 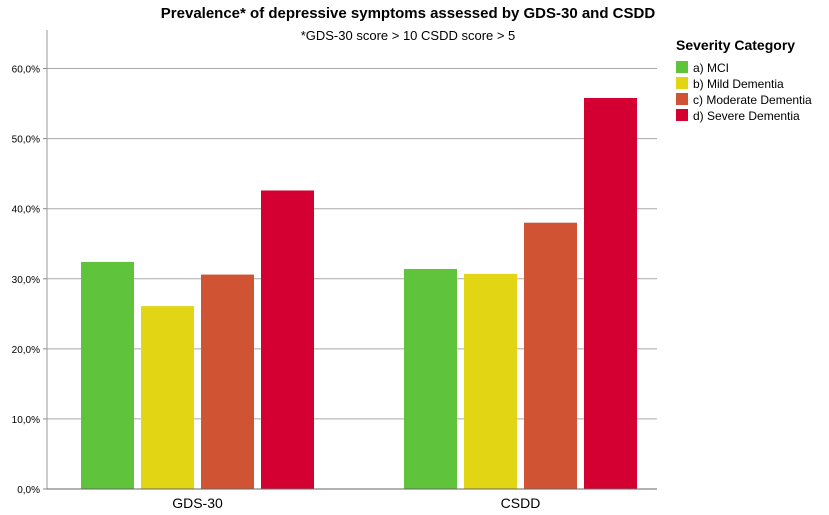 I want to click on legend-label: d) Severe Dementia, so click(x=746, y=116).